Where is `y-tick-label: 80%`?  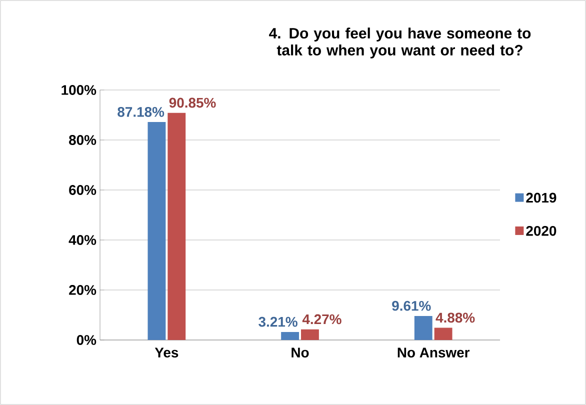 y-tick-label: 80% is located at coordinates (82, 140).